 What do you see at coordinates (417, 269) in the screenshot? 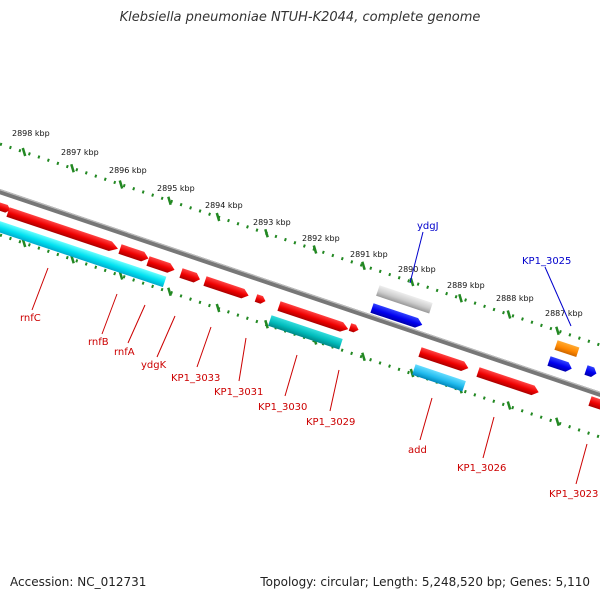
I see `scale-label: 2890 kbp` at bounding box center [417, 269].